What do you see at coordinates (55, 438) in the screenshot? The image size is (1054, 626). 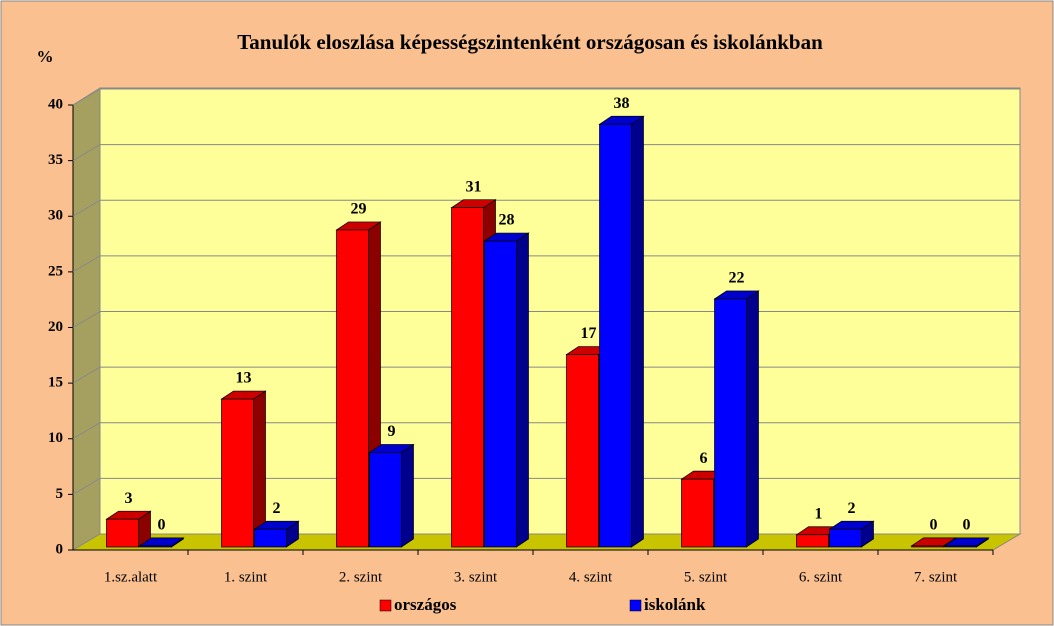 I see `y-tick-label: 10` at bounding box center [55, 438].